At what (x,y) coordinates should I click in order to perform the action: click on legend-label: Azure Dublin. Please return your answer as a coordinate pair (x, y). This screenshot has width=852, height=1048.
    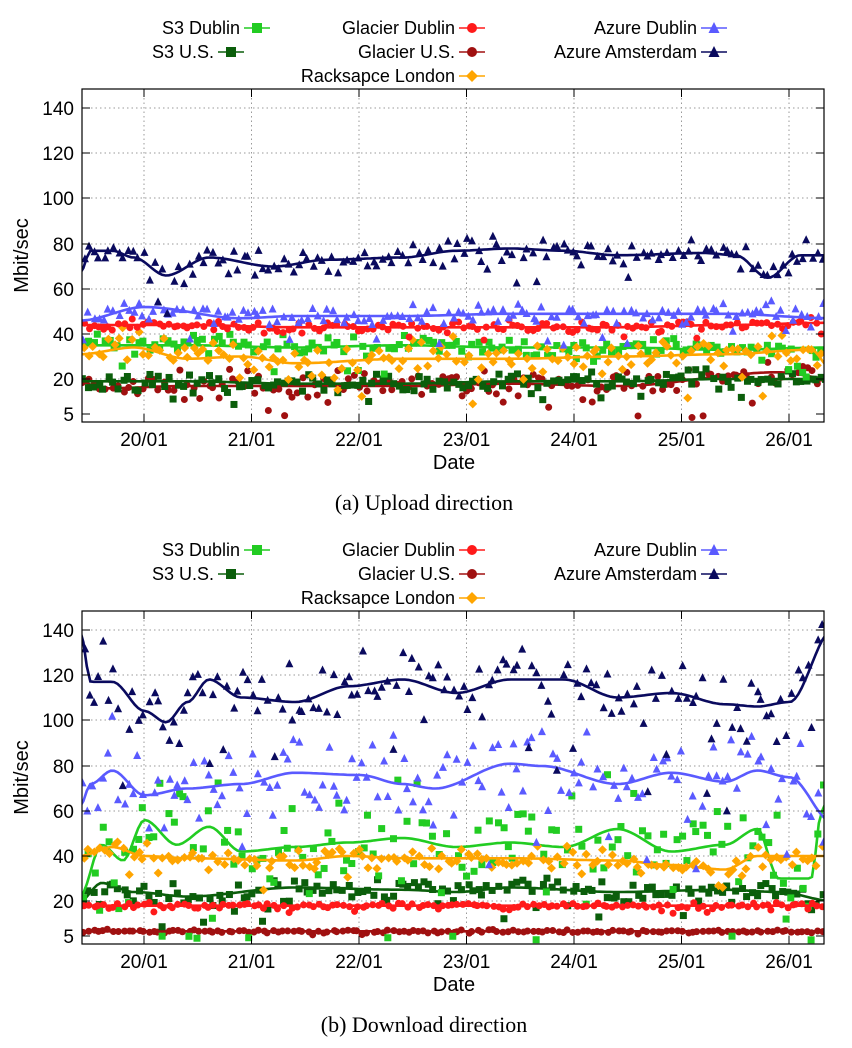
    Looking at the image, I should click on (645, 550).